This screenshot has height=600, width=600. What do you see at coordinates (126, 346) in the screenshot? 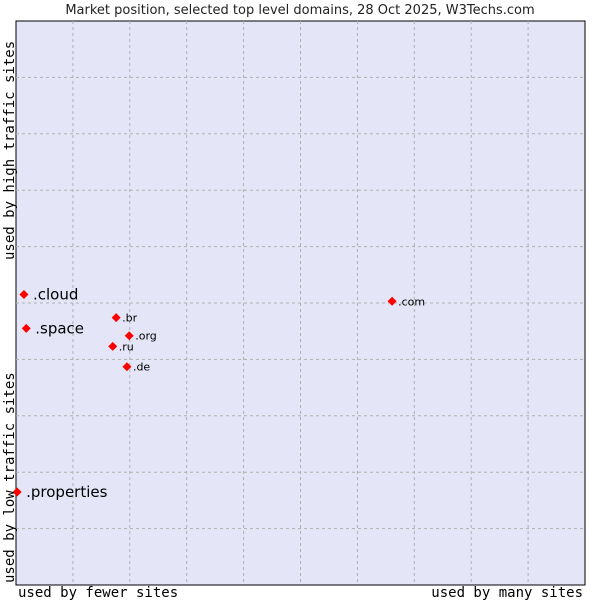
I see `point-label: .ru` at bounding box center [126, 346].